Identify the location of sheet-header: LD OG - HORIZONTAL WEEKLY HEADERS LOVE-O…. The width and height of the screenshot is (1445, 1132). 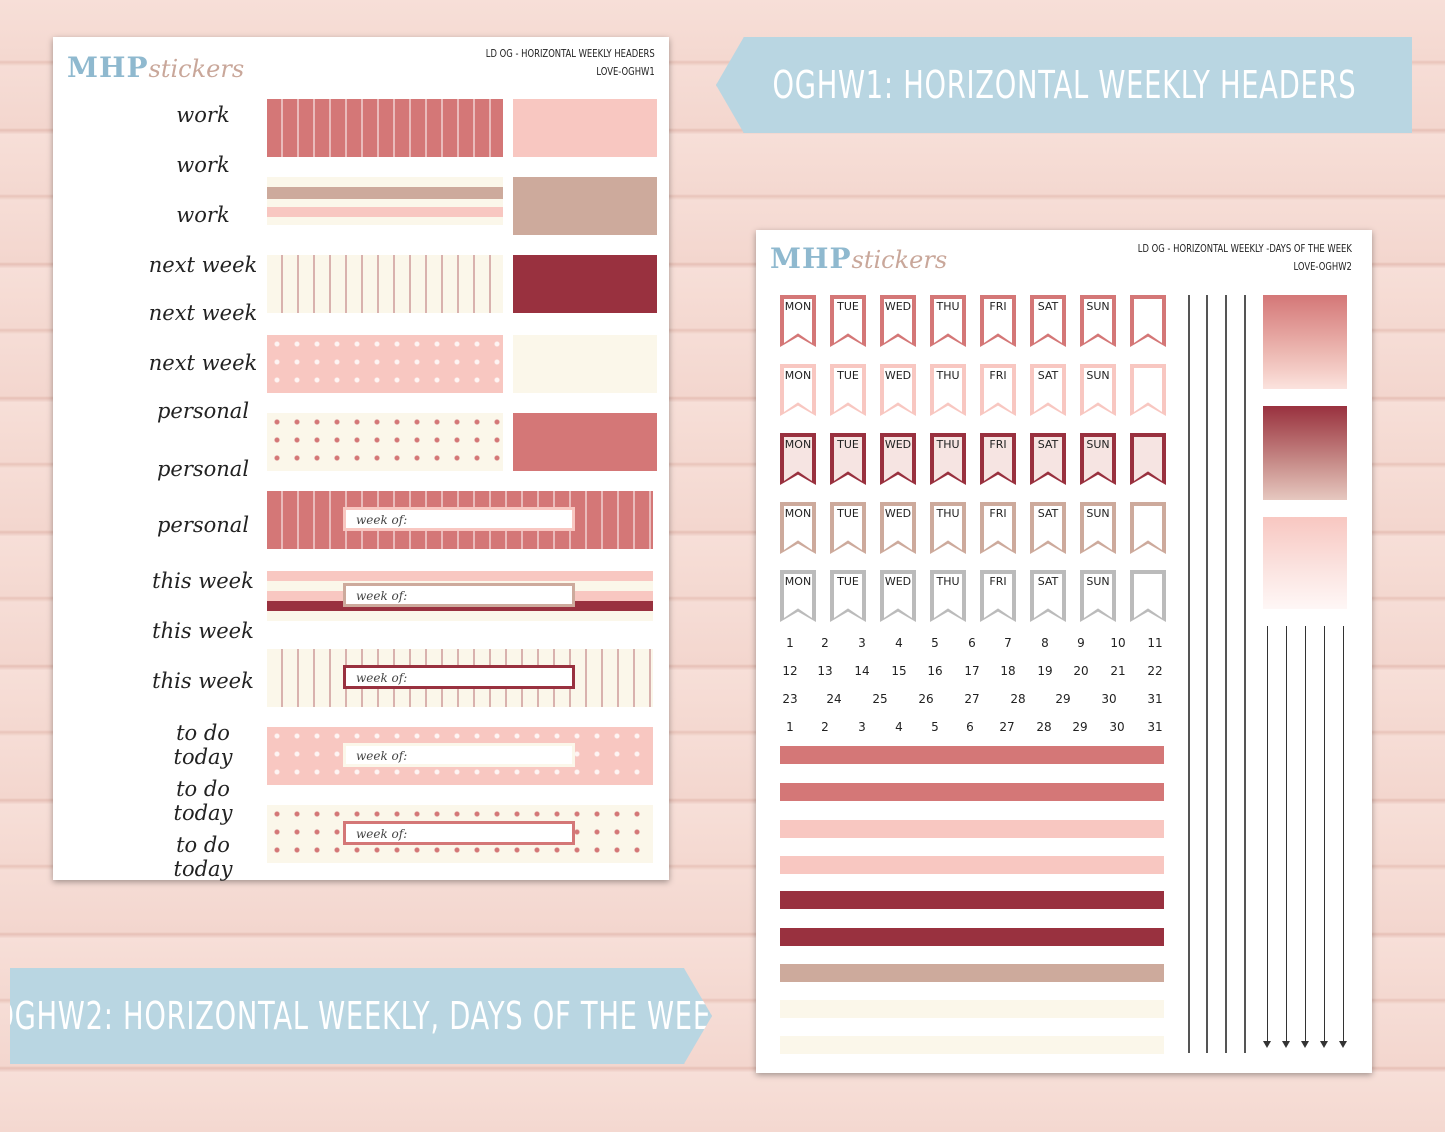
(570, 63).